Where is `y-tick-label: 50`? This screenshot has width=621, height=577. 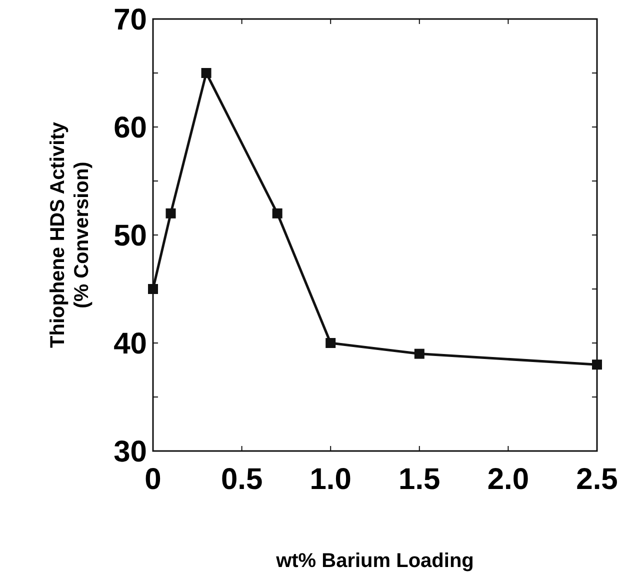
y-tick-label: 50 is located at coordinates (130, 236).